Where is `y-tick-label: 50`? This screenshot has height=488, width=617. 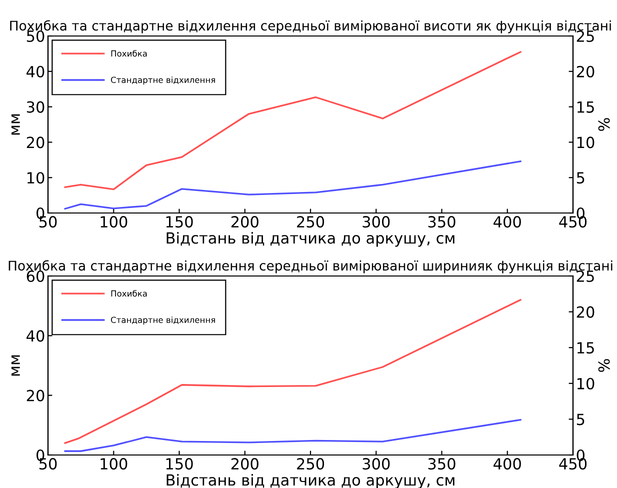 y-tick-label: 50 is located at coordinates (35, 36).